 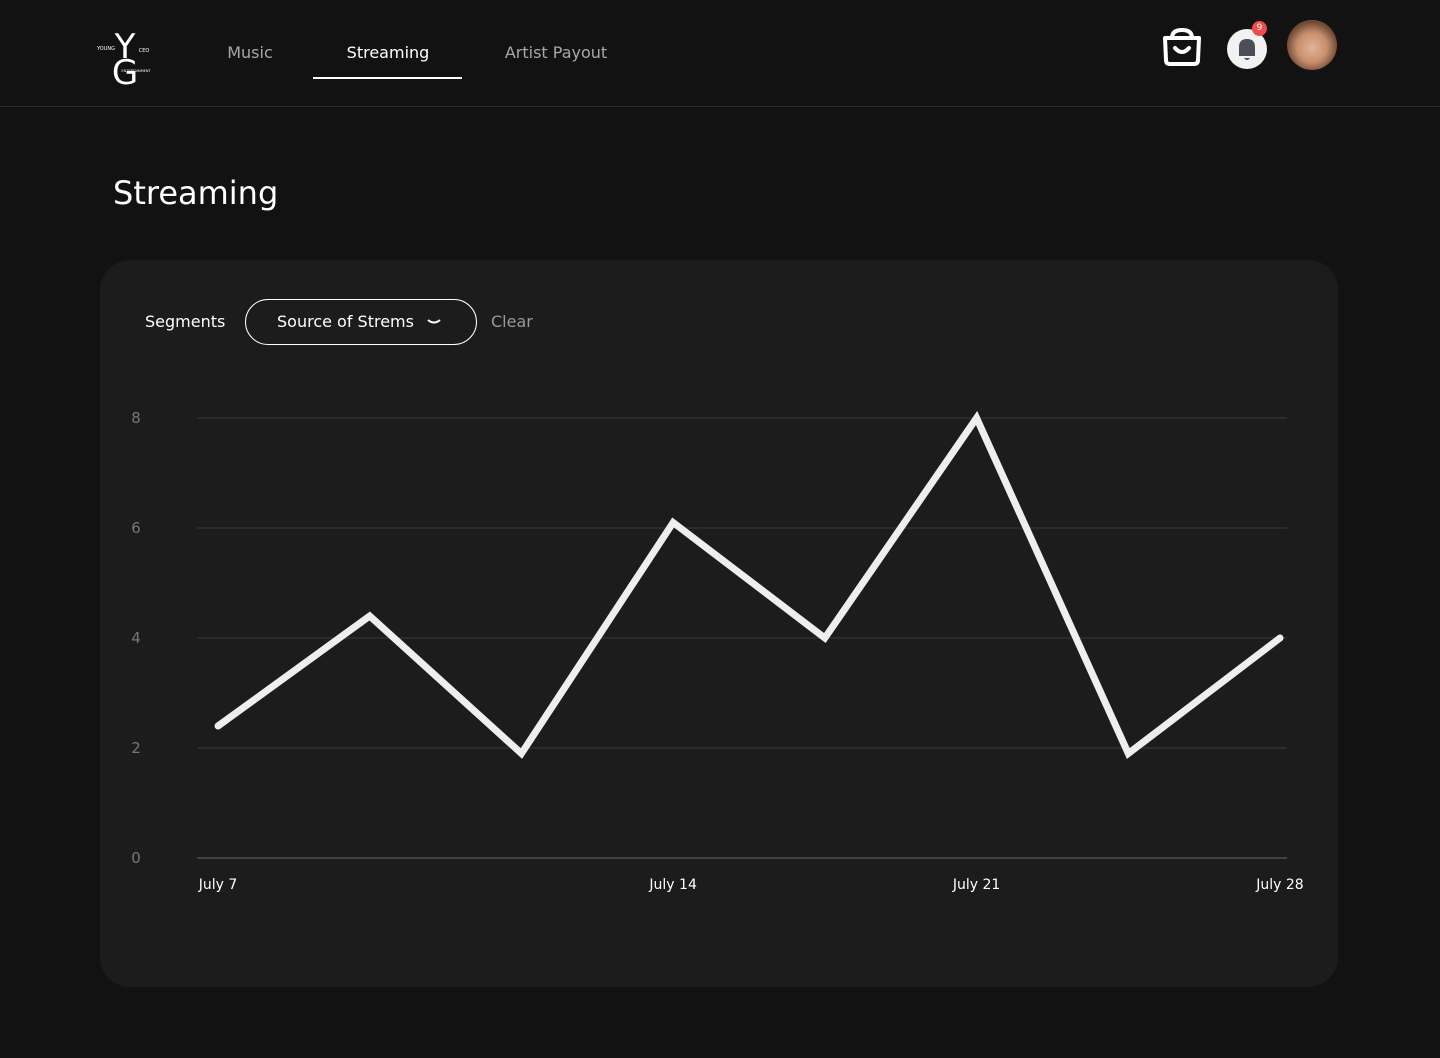 What do you see at coordinates (388, 52) in the screenshot?
I see `nav-item-active: Streaming` at bounding box center [388, 52].